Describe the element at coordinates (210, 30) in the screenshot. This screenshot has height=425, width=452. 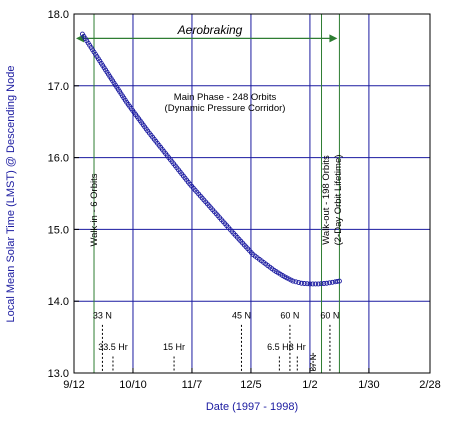
I see `aerobraking-label: Aerobraking` at that location.